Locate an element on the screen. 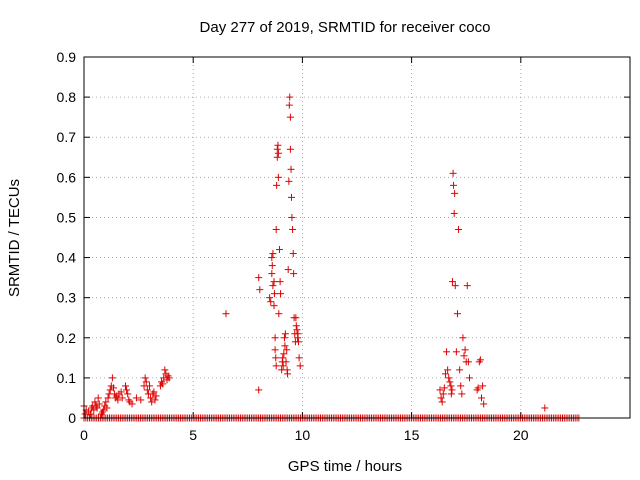  y-tick-label: 0.5 is located at coordinates (67, 217).